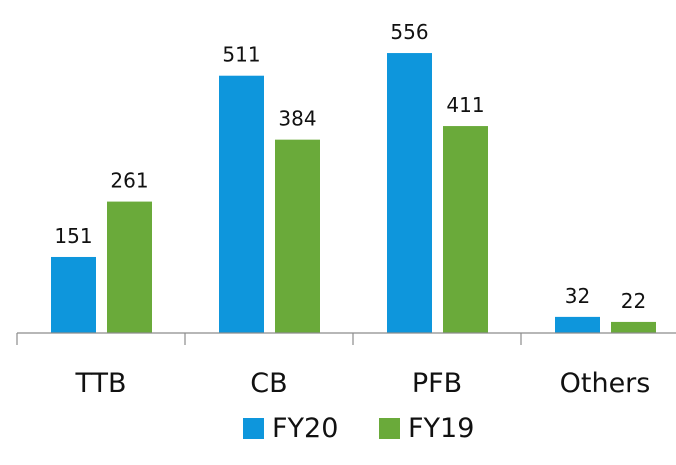  What do you see at coordinates (389, 428) in the screenshot?
I see `legend-swatch-fy19` at bounding box center [389, 428].